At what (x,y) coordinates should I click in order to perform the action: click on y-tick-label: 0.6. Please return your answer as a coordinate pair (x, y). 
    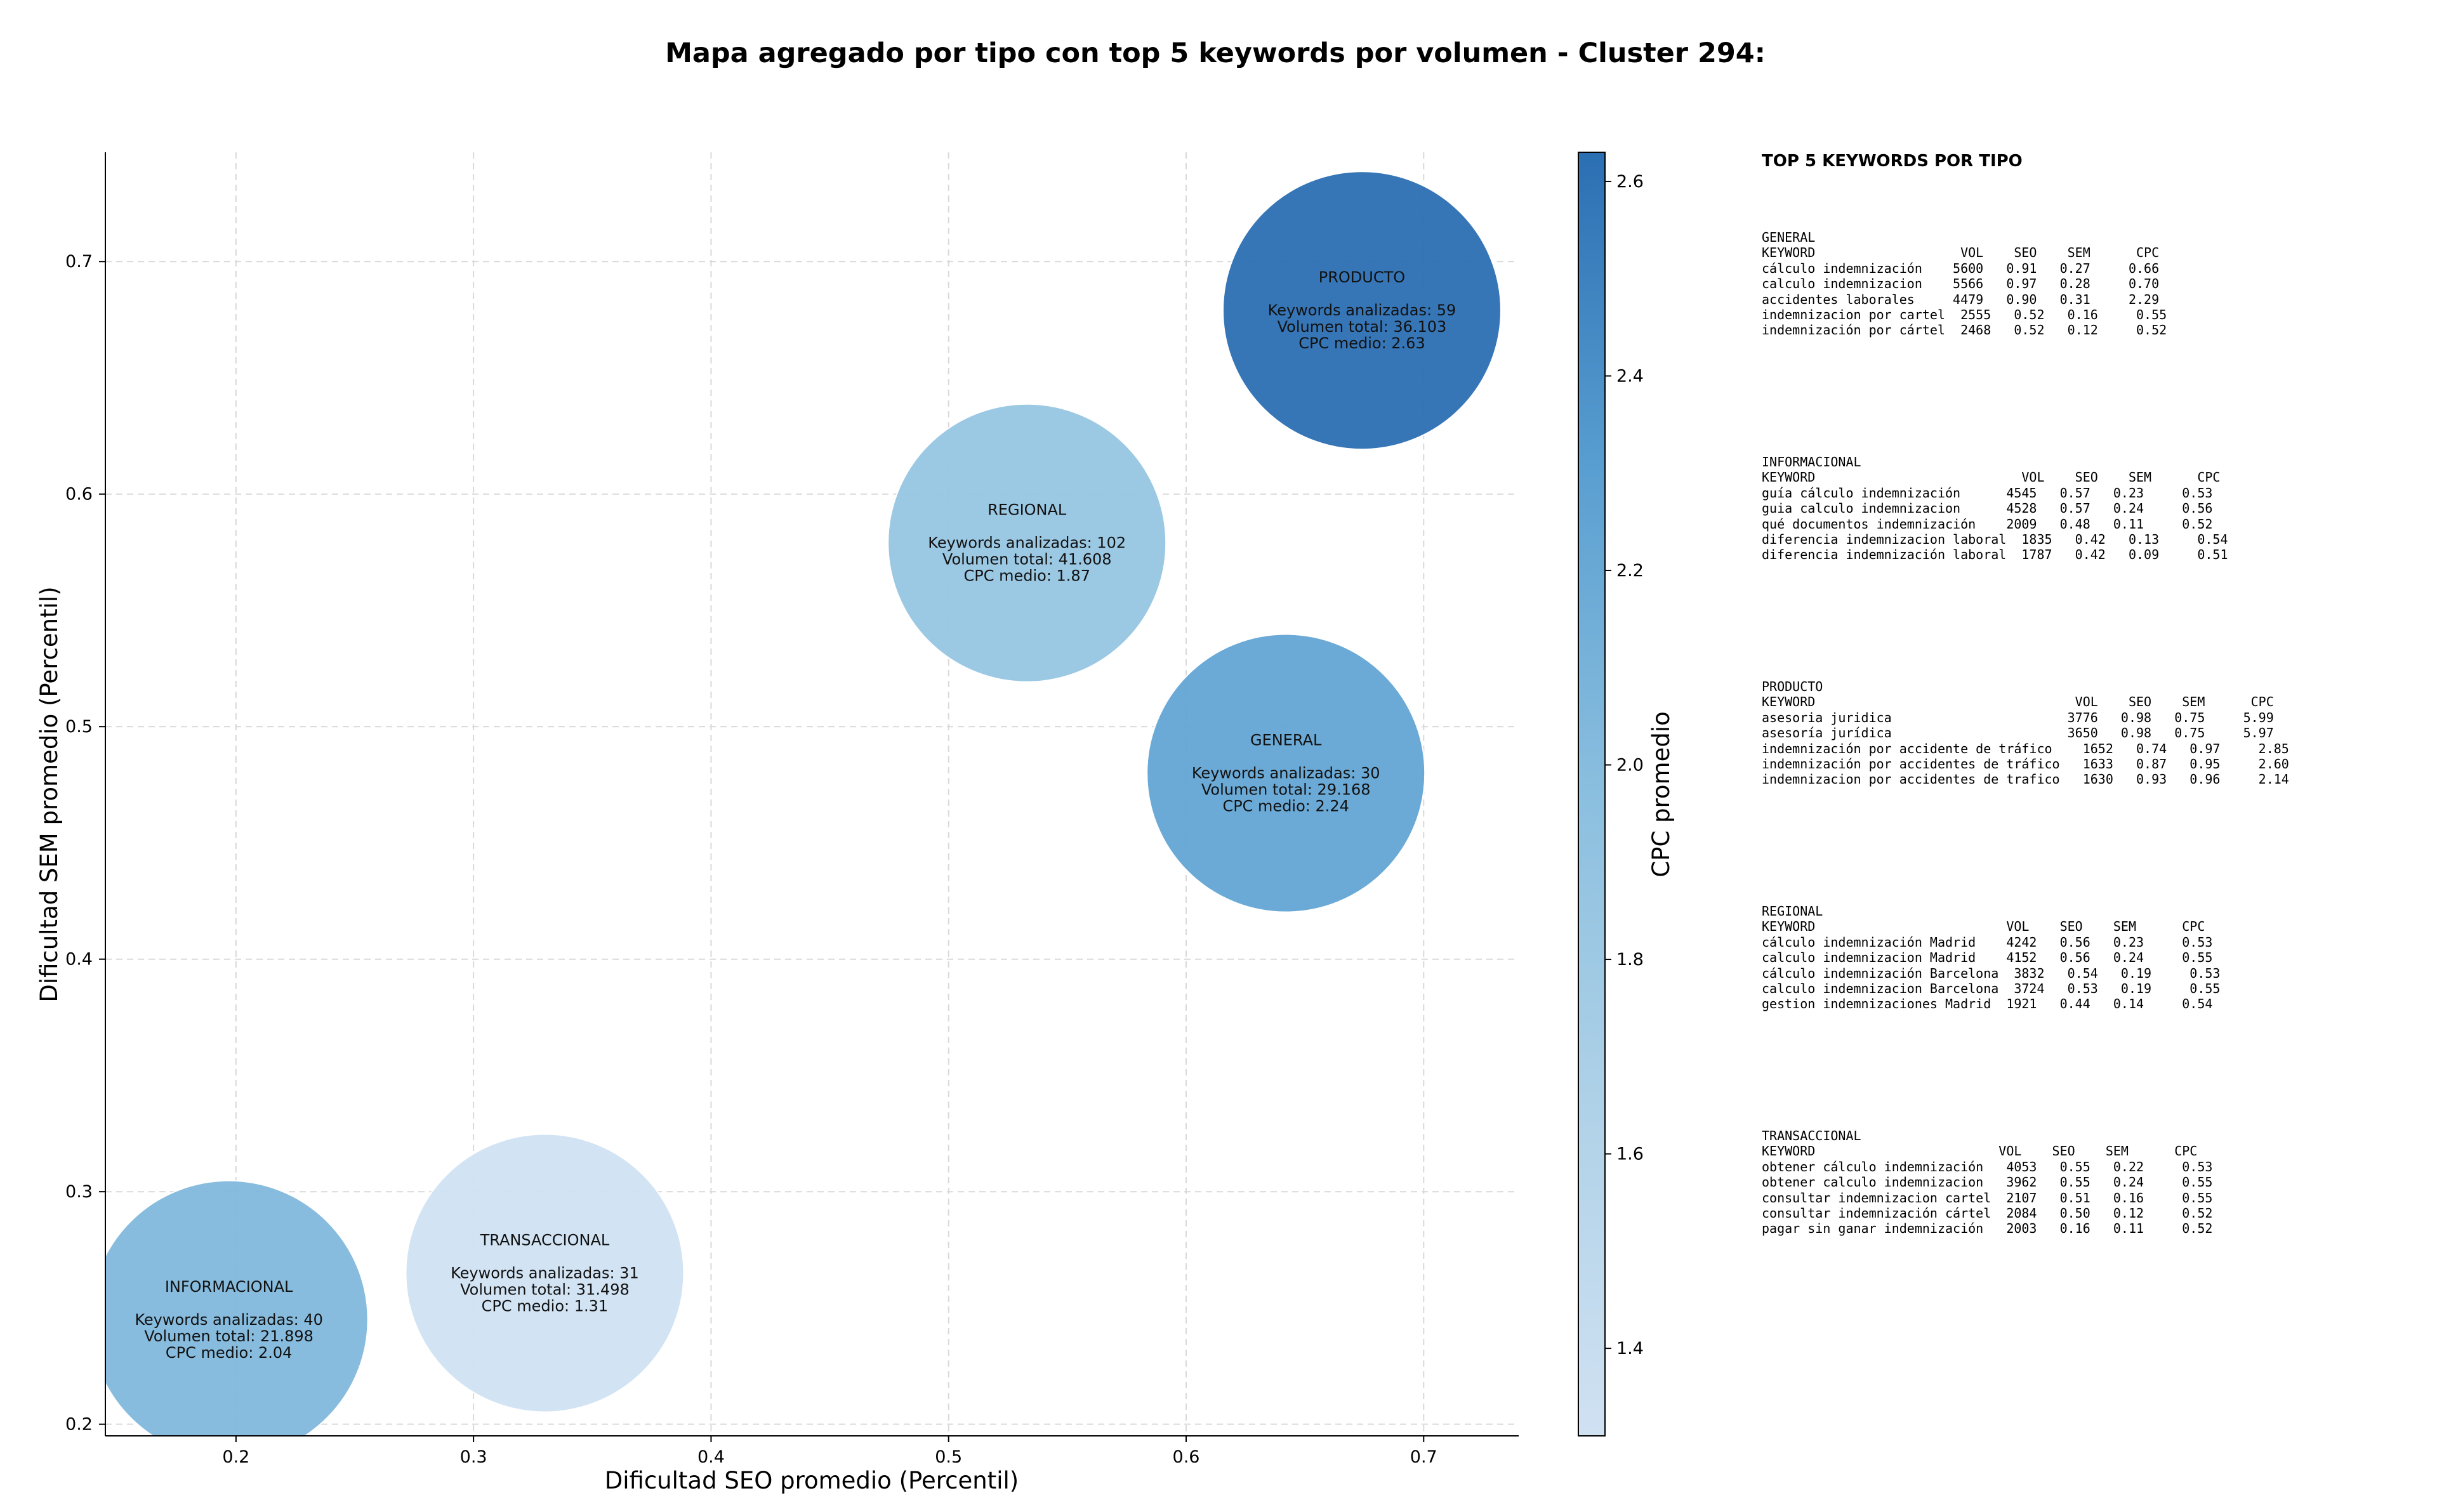
    Looking at the image, I should click on (79, 495).